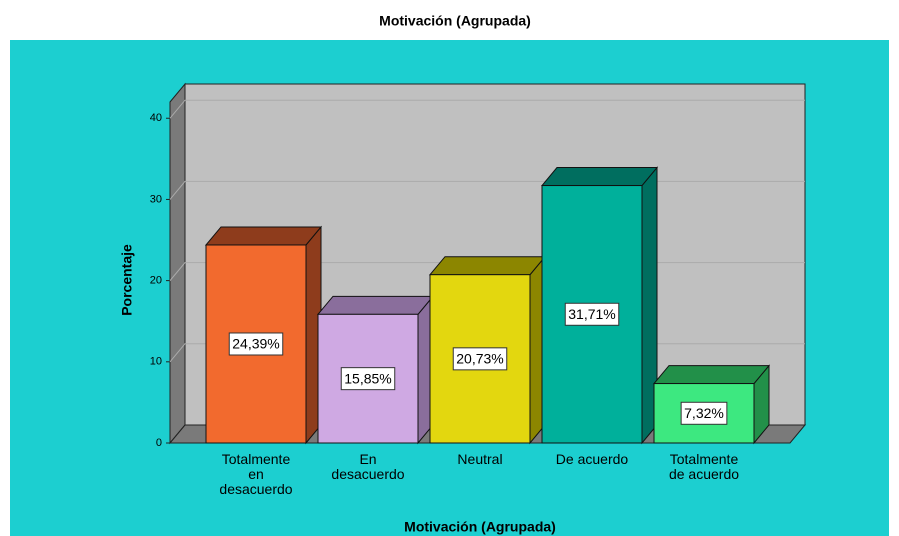  I want to click on bar-group: 24,39%, so click(263, 335).